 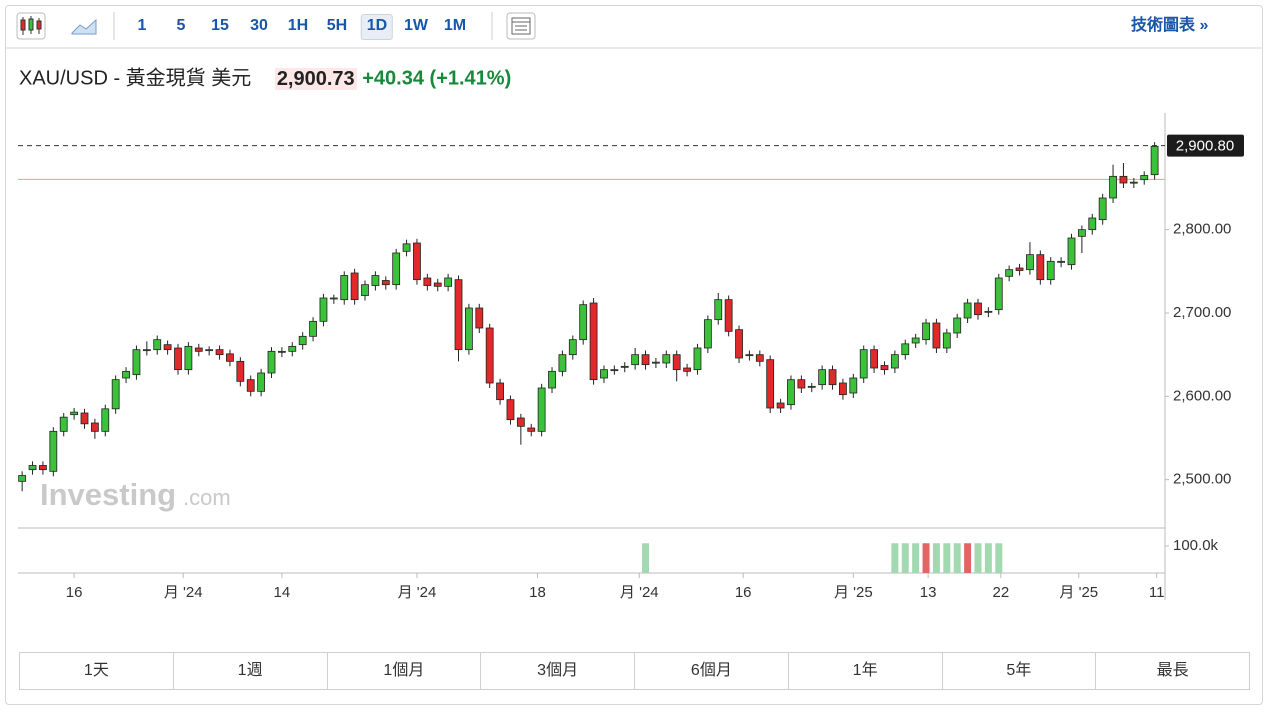 I want to click on range-button: 6個月, so click(x=711, y=671).